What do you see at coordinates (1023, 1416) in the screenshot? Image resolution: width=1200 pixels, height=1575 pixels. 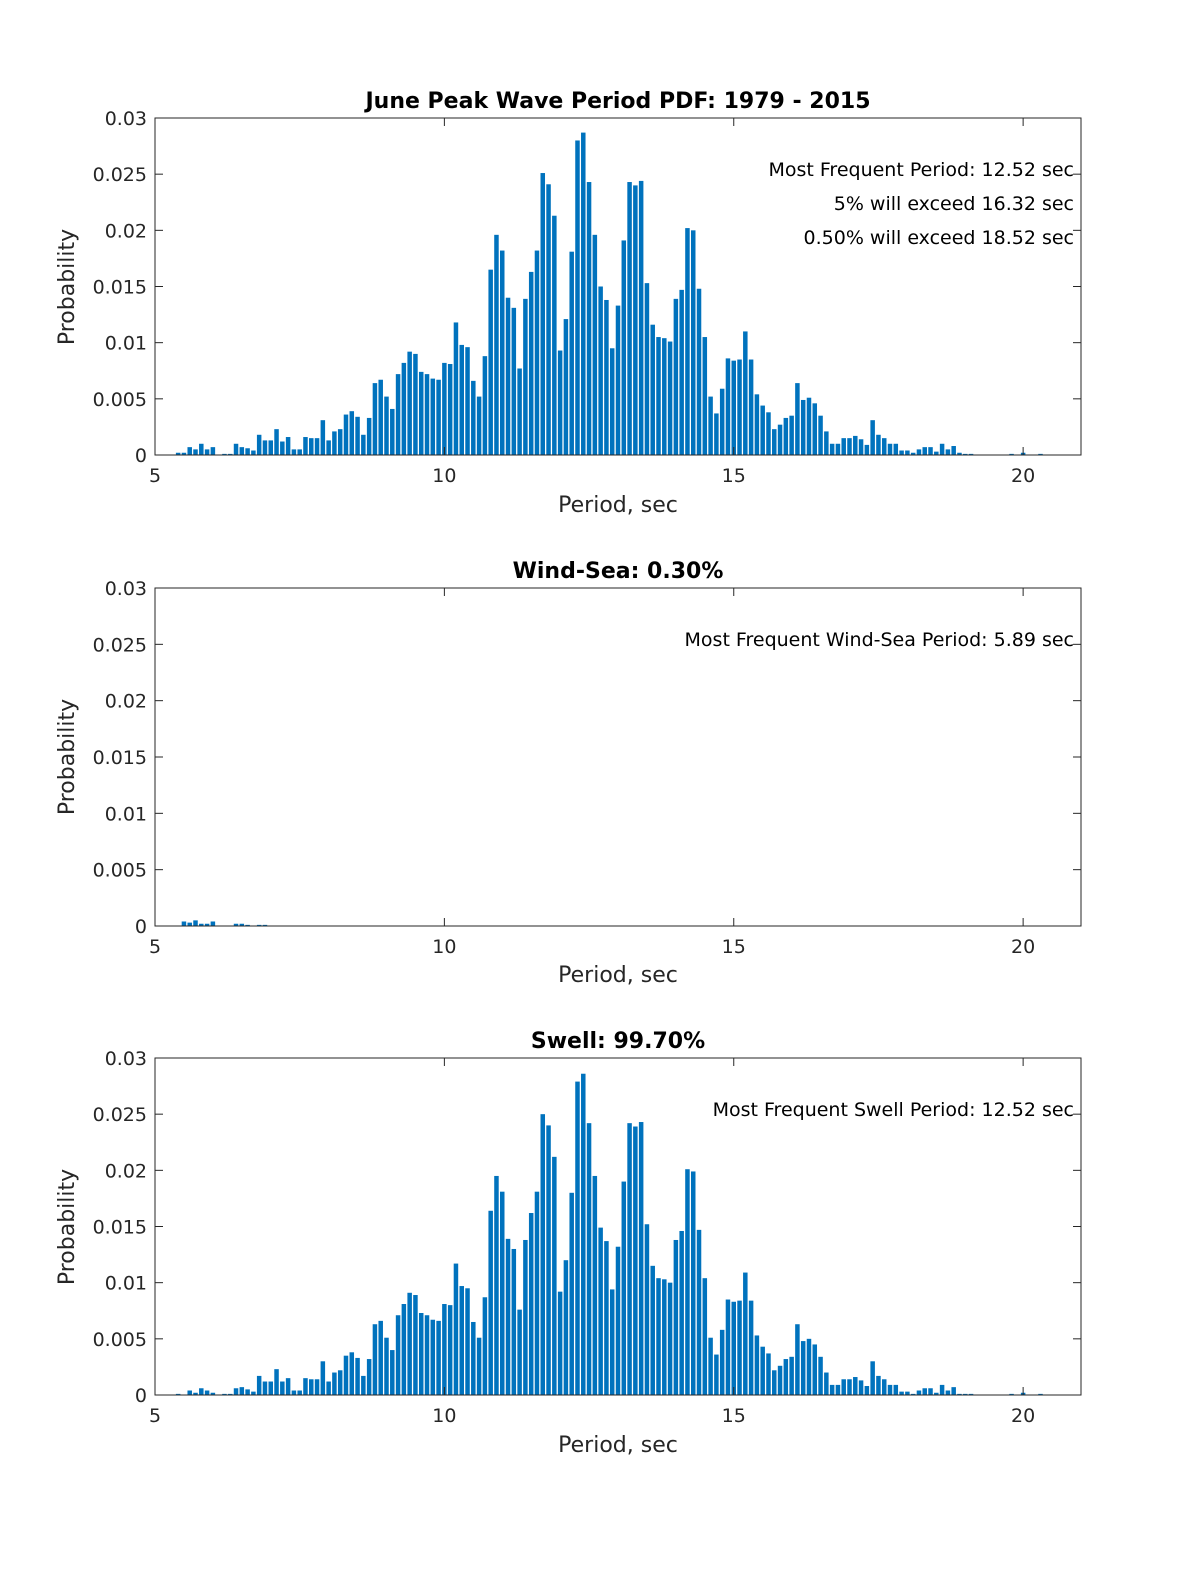 I see `x-tick-label: 20` at bounding box center [1023, 1416].